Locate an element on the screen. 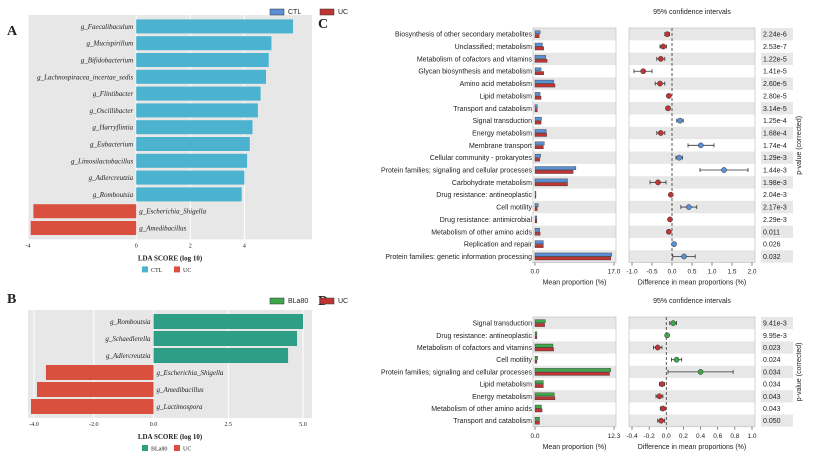 The height and width of the screenshot is (472, 817). eeb-c-diff-tick-label: 1.5 is located at coordinates (731, 272).